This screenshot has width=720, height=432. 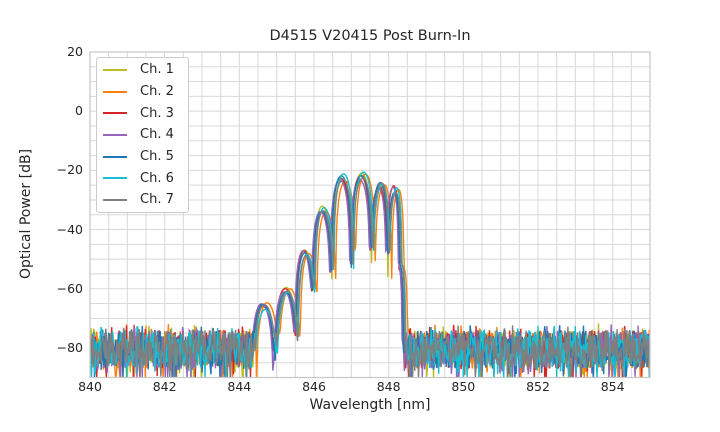 I want to click on y-tick-label: −20, so click(x=69, y=170).